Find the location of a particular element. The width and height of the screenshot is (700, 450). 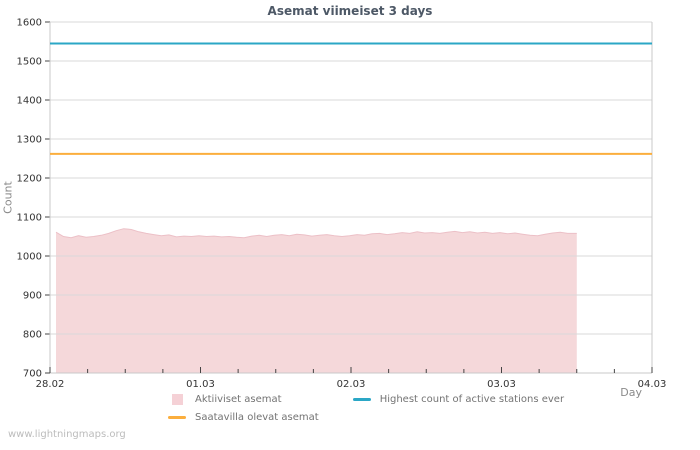

legend-item-highest-count: Highest count of active stations ever is located at coordinates (458, 399).